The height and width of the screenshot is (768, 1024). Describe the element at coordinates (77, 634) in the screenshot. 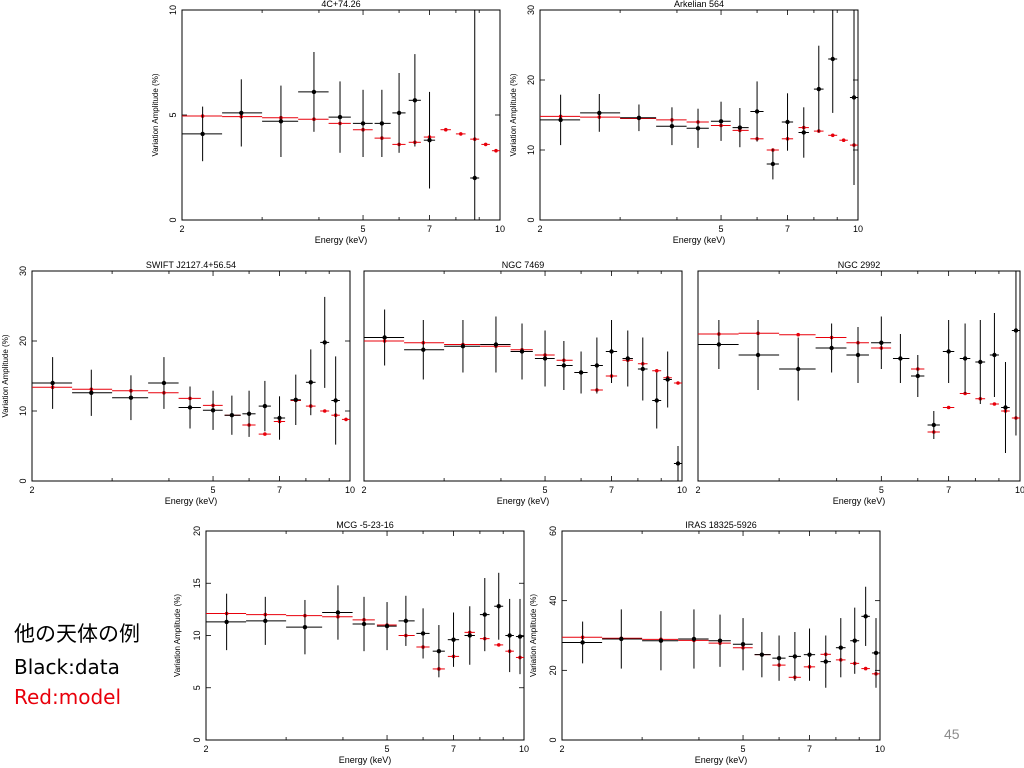

I see `slide-caption: 他の天体の例` at that location.